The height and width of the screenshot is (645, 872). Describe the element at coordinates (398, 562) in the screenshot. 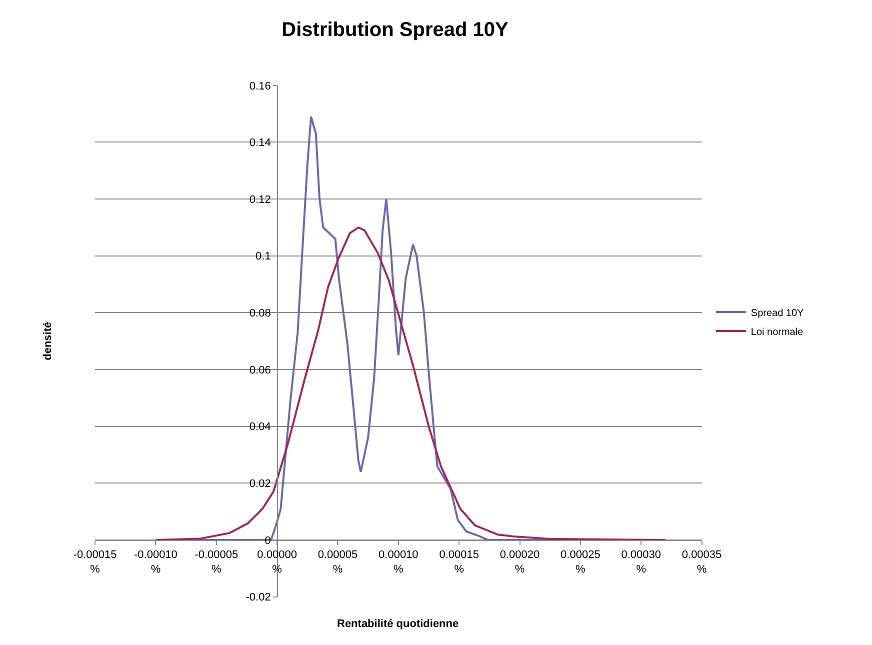

I see `x-tick-label: 0.00010 %` at that location.